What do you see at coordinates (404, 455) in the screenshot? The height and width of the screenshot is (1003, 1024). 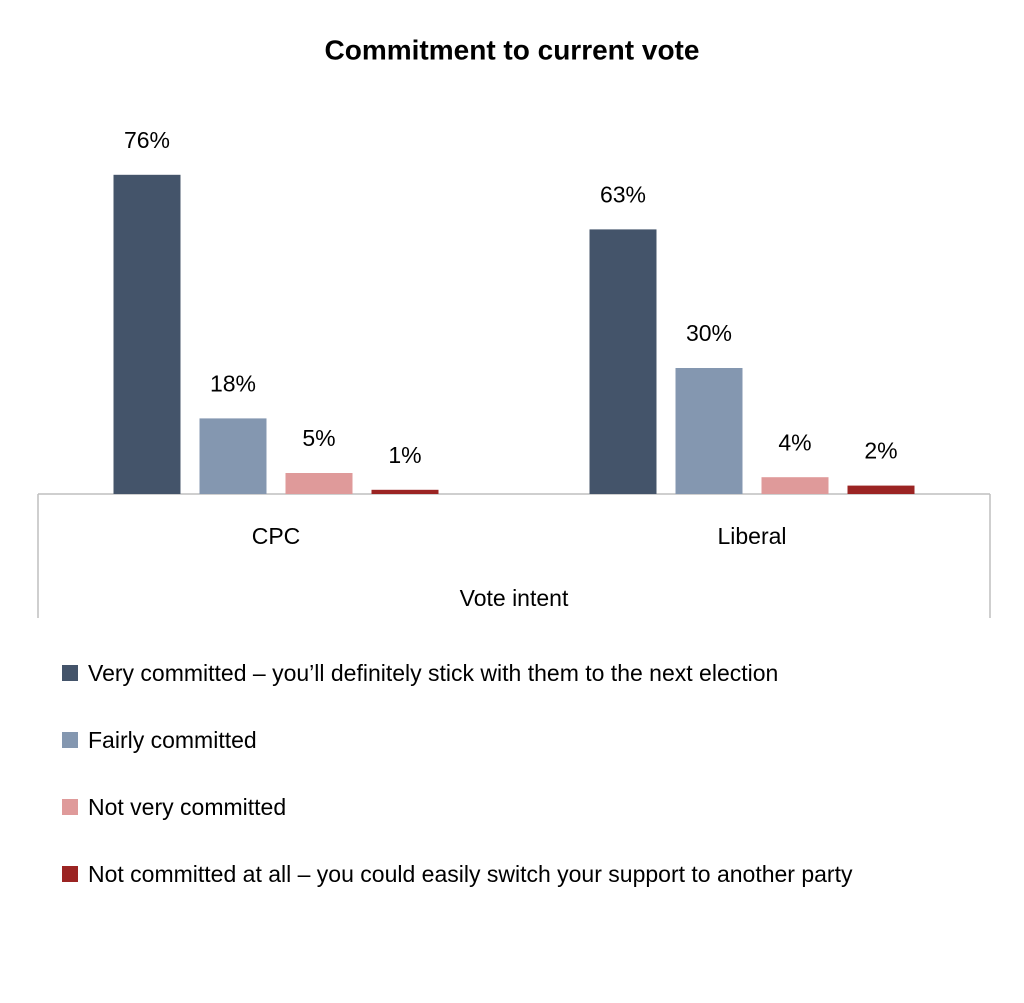 I see `value-label: 1%` at bounding box center [404, 455].